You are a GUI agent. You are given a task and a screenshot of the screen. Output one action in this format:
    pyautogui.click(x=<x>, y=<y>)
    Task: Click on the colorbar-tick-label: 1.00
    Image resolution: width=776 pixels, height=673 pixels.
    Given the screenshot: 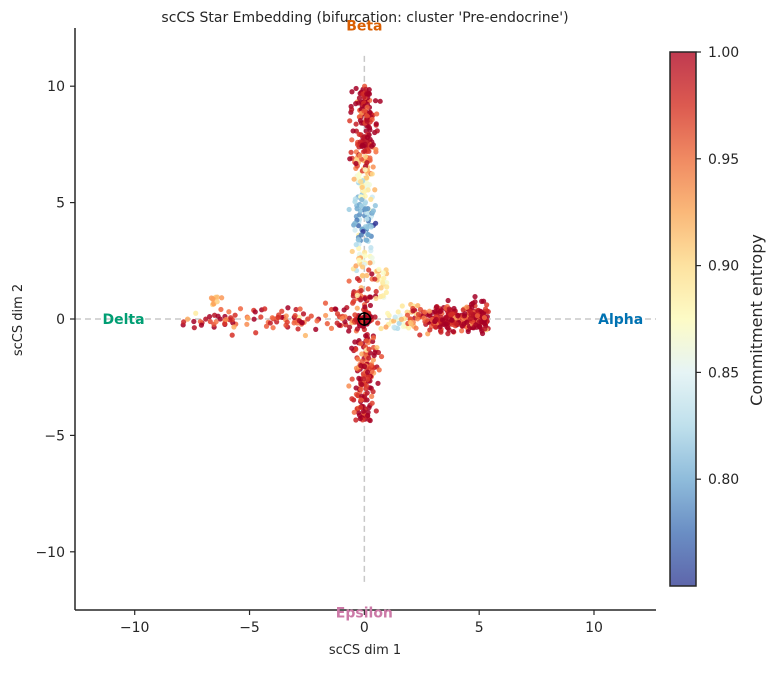 What is the action you would take?
    pyautogui.click(x=723, y=53)
    